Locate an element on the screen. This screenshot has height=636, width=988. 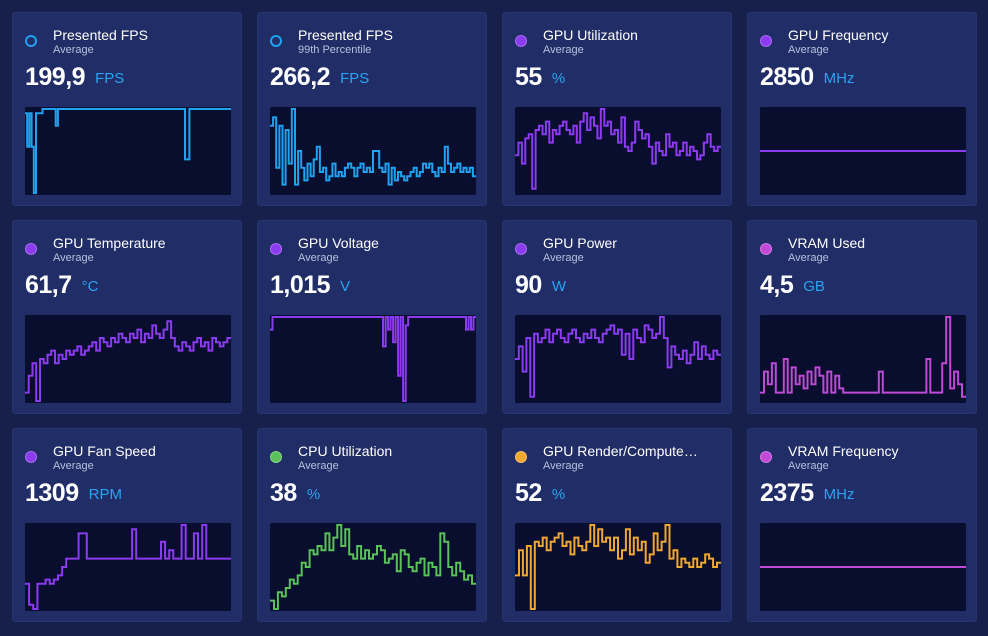
metric-value: 4,5 GB is located at coordinates (792, 285).